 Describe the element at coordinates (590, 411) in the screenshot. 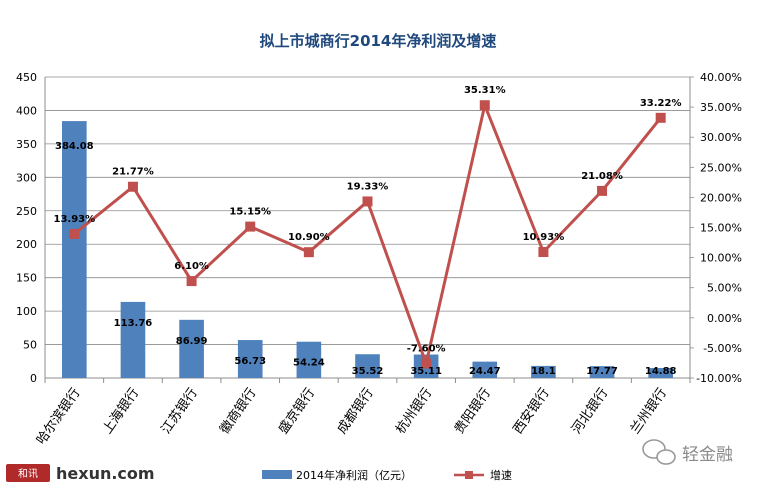

I see `category-label: 河北银行` at that location.